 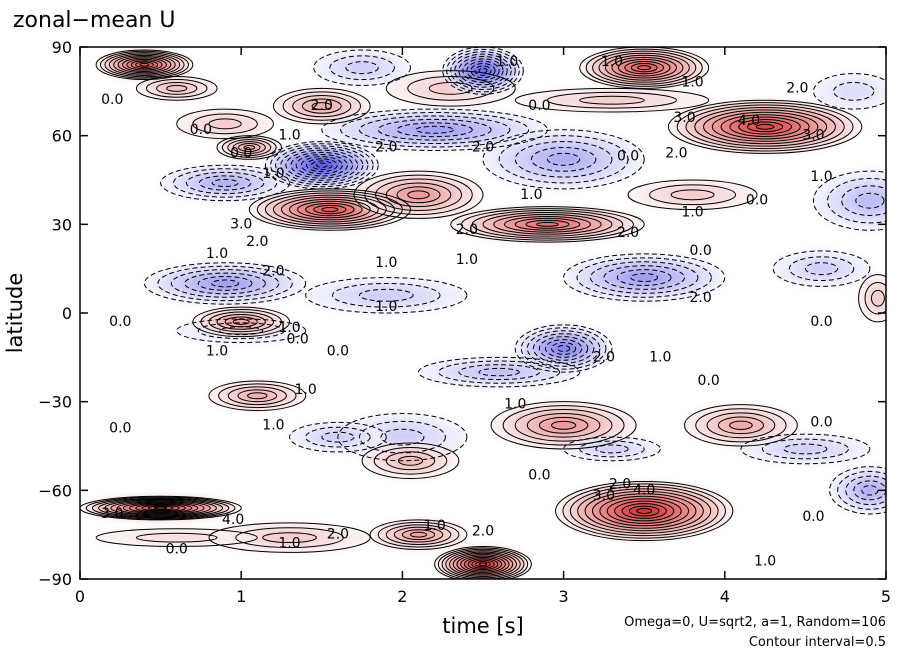 I want to click on contour-value-label: 4.0, so click(x=749, y=121).